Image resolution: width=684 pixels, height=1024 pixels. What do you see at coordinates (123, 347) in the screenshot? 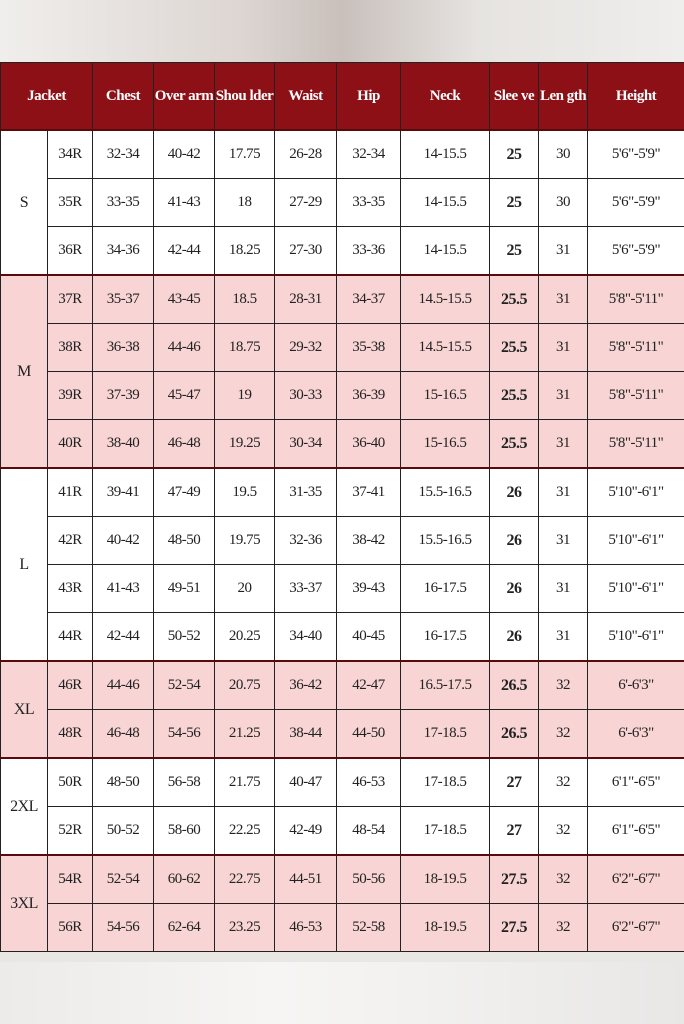
I see `cell-chest: 36-38` at bounding box center [123, 347].